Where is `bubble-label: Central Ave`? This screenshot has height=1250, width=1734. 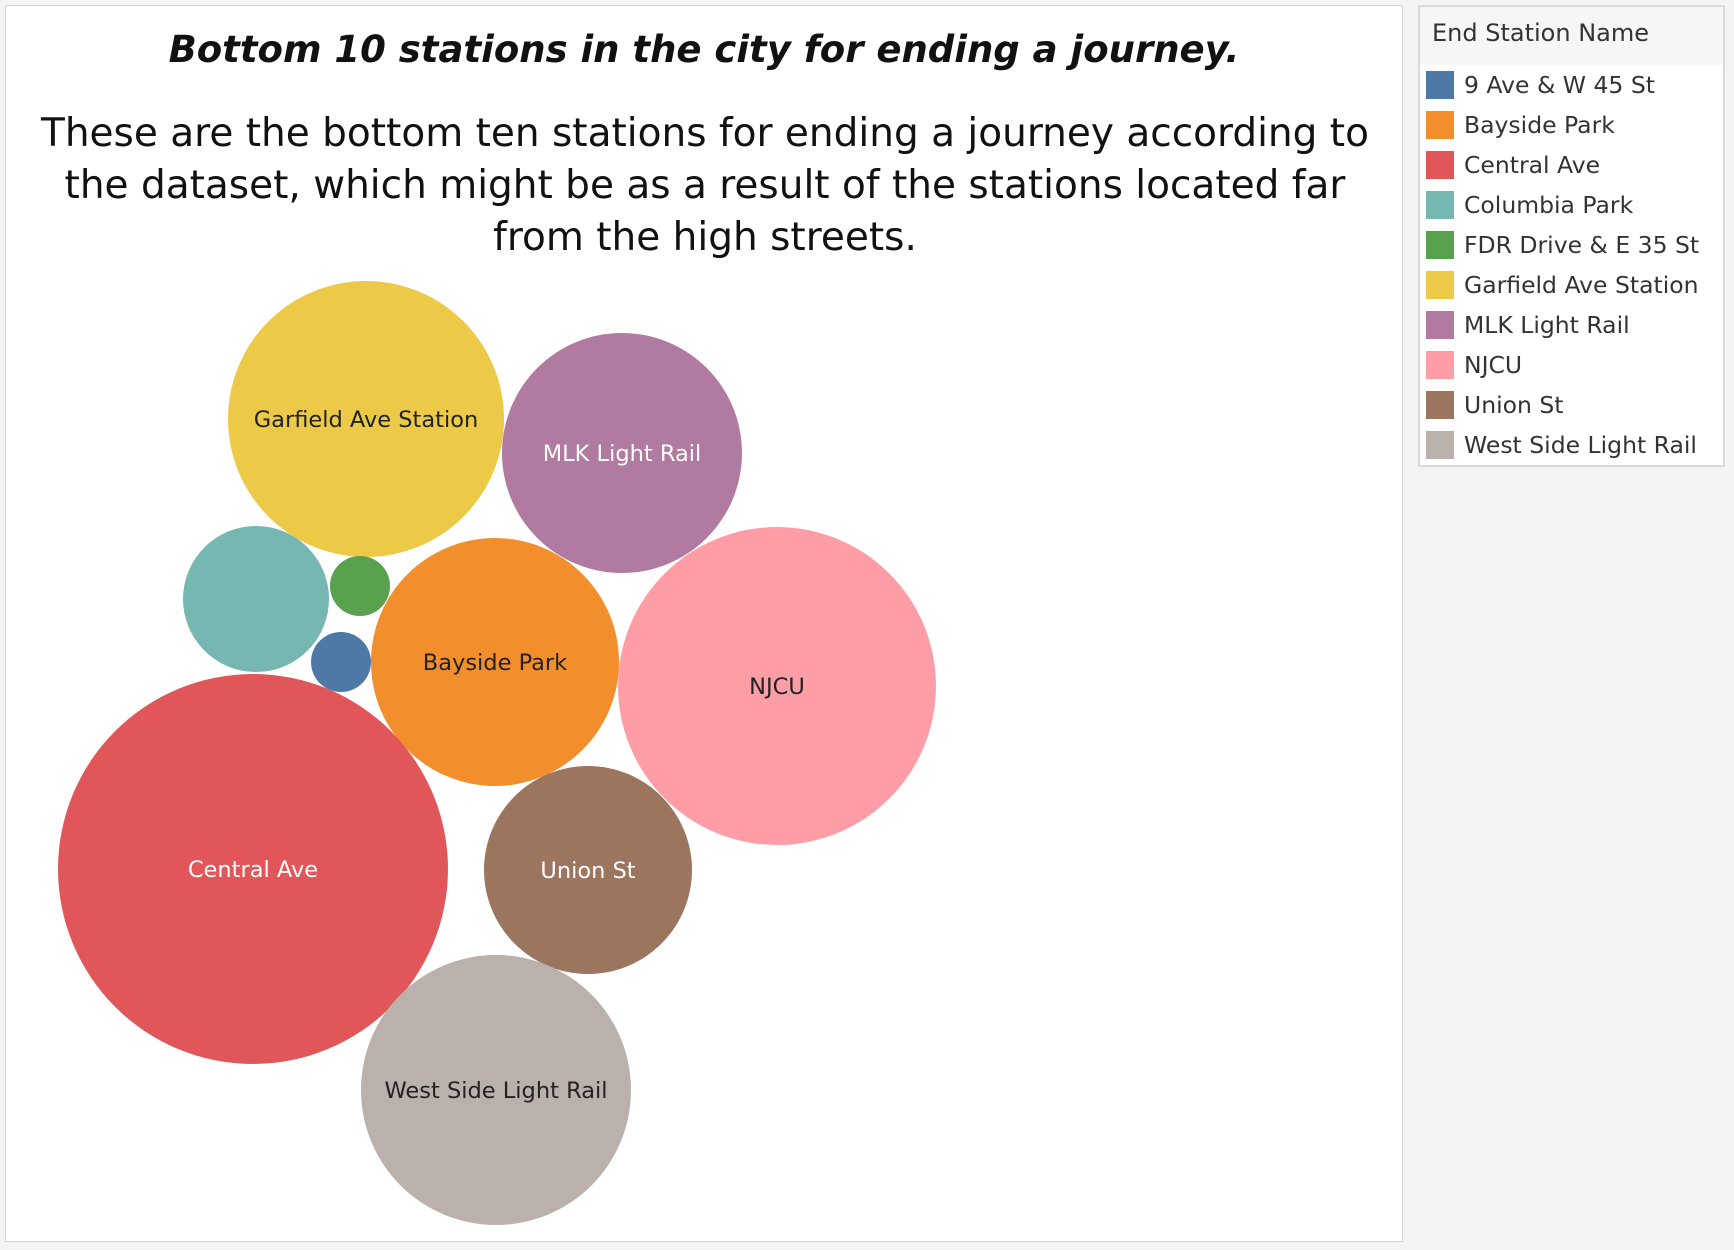 bubble-label: Central Ave is located at coordinates (253, 870).